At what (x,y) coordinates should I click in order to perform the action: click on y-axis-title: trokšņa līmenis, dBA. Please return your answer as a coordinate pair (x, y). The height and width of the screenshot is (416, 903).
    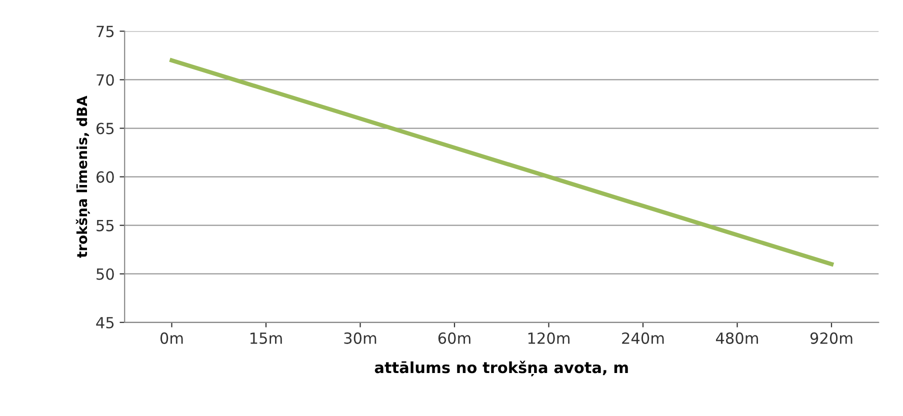
    Looking at the image, I should click on (83, 177).